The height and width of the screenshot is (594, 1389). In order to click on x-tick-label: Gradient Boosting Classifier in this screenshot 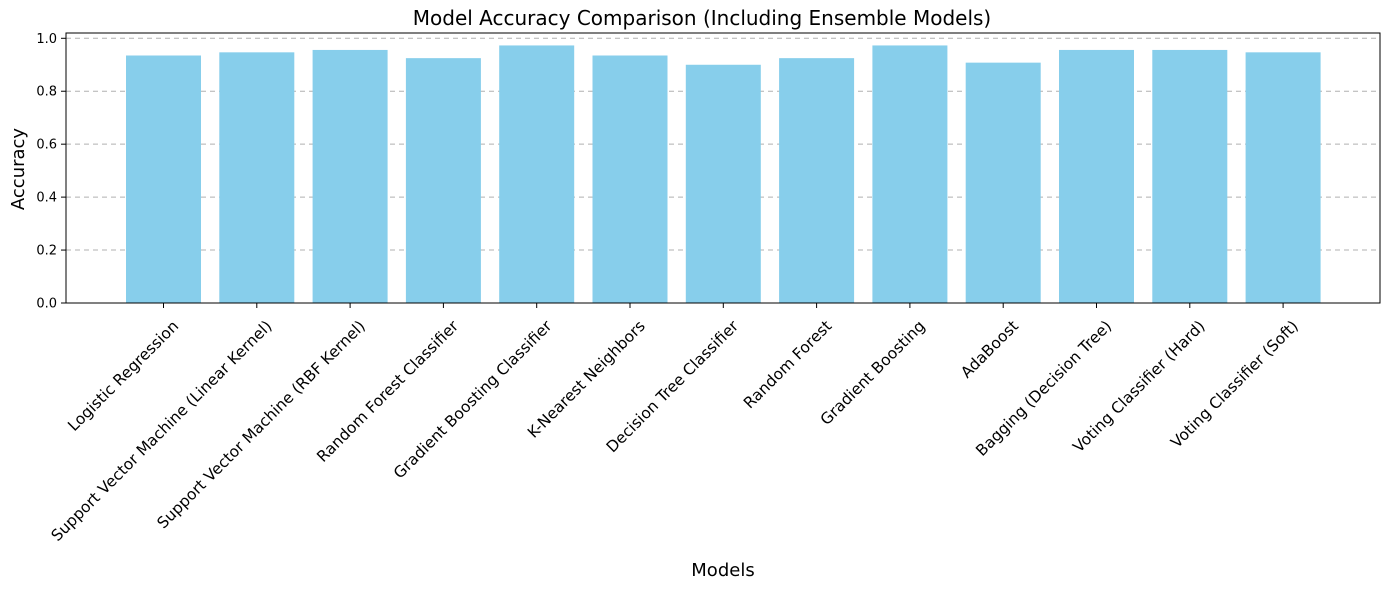, I will do `click(473, 400)`.